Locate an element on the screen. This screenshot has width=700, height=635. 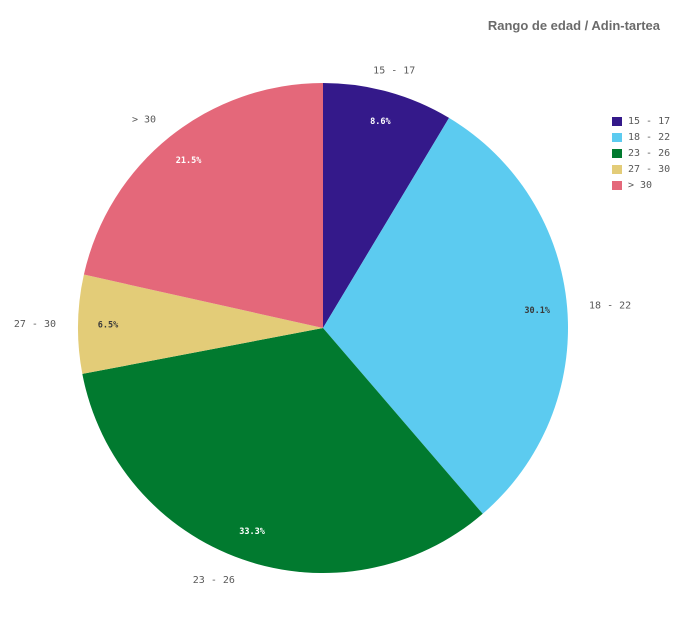
legend-item: 27 - 30 is located at coordinates (641, 169).